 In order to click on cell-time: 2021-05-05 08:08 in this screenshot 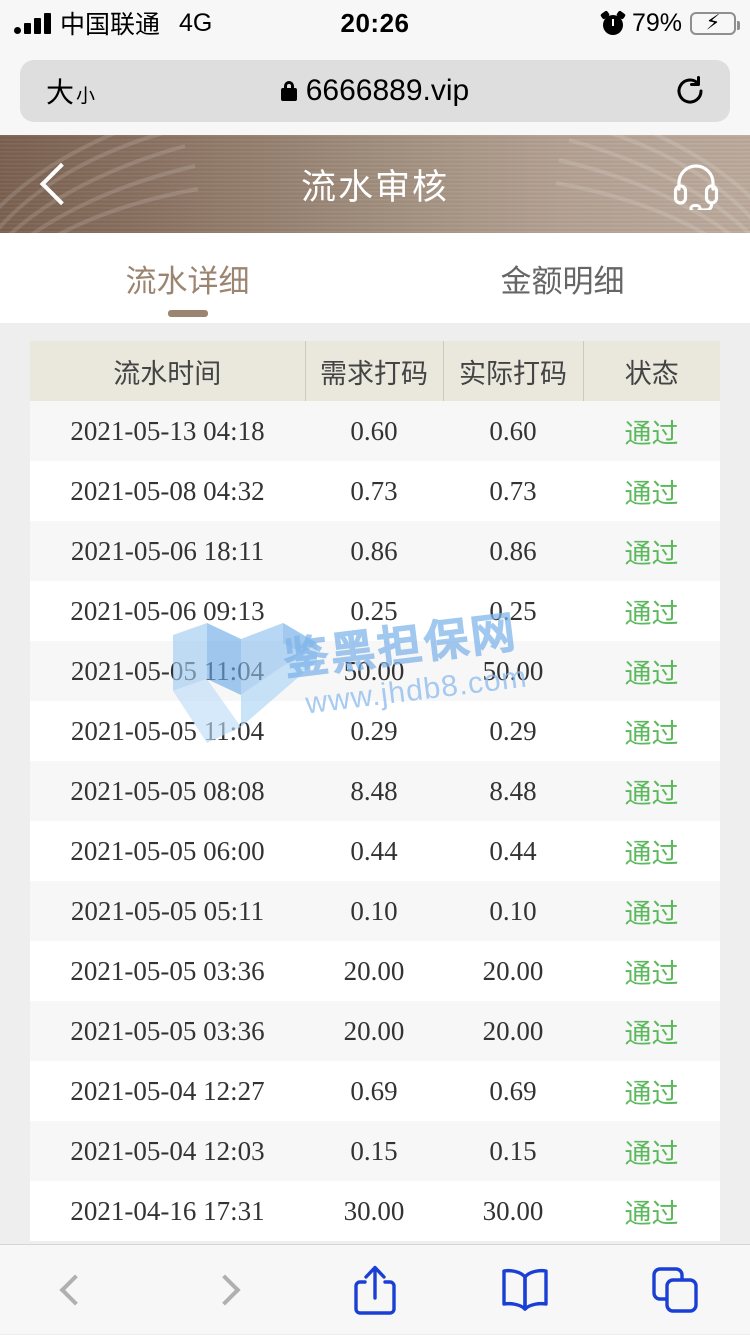, I will do `click(167, 790)`.